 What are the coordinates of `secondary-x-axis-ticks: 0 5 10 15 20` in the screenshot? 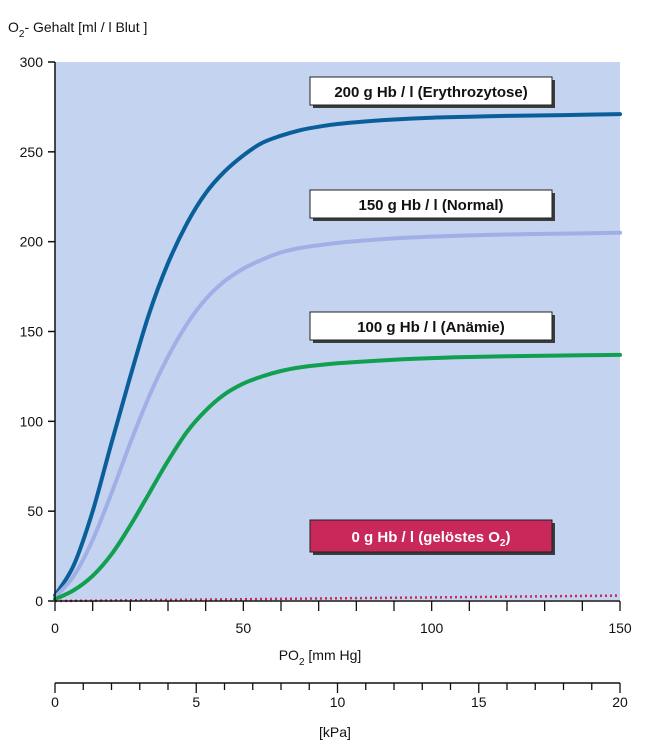 It's located at (339, 696).